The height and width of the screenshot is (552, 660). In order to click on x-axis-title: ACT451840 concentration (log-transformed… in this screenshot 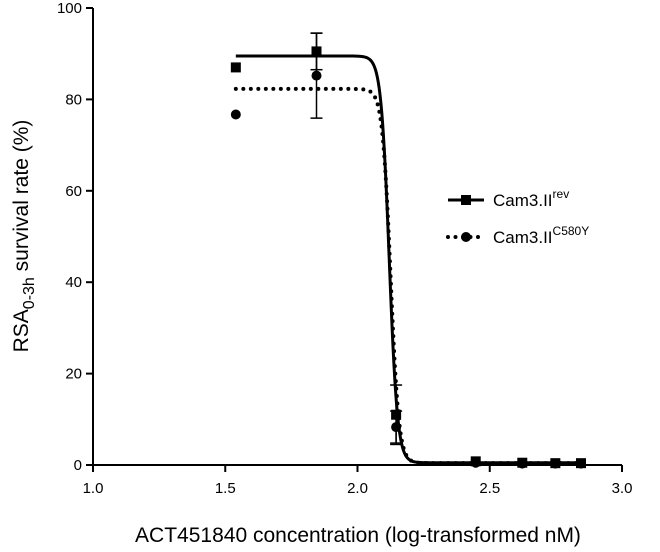, I will do `click(358, 535)`.